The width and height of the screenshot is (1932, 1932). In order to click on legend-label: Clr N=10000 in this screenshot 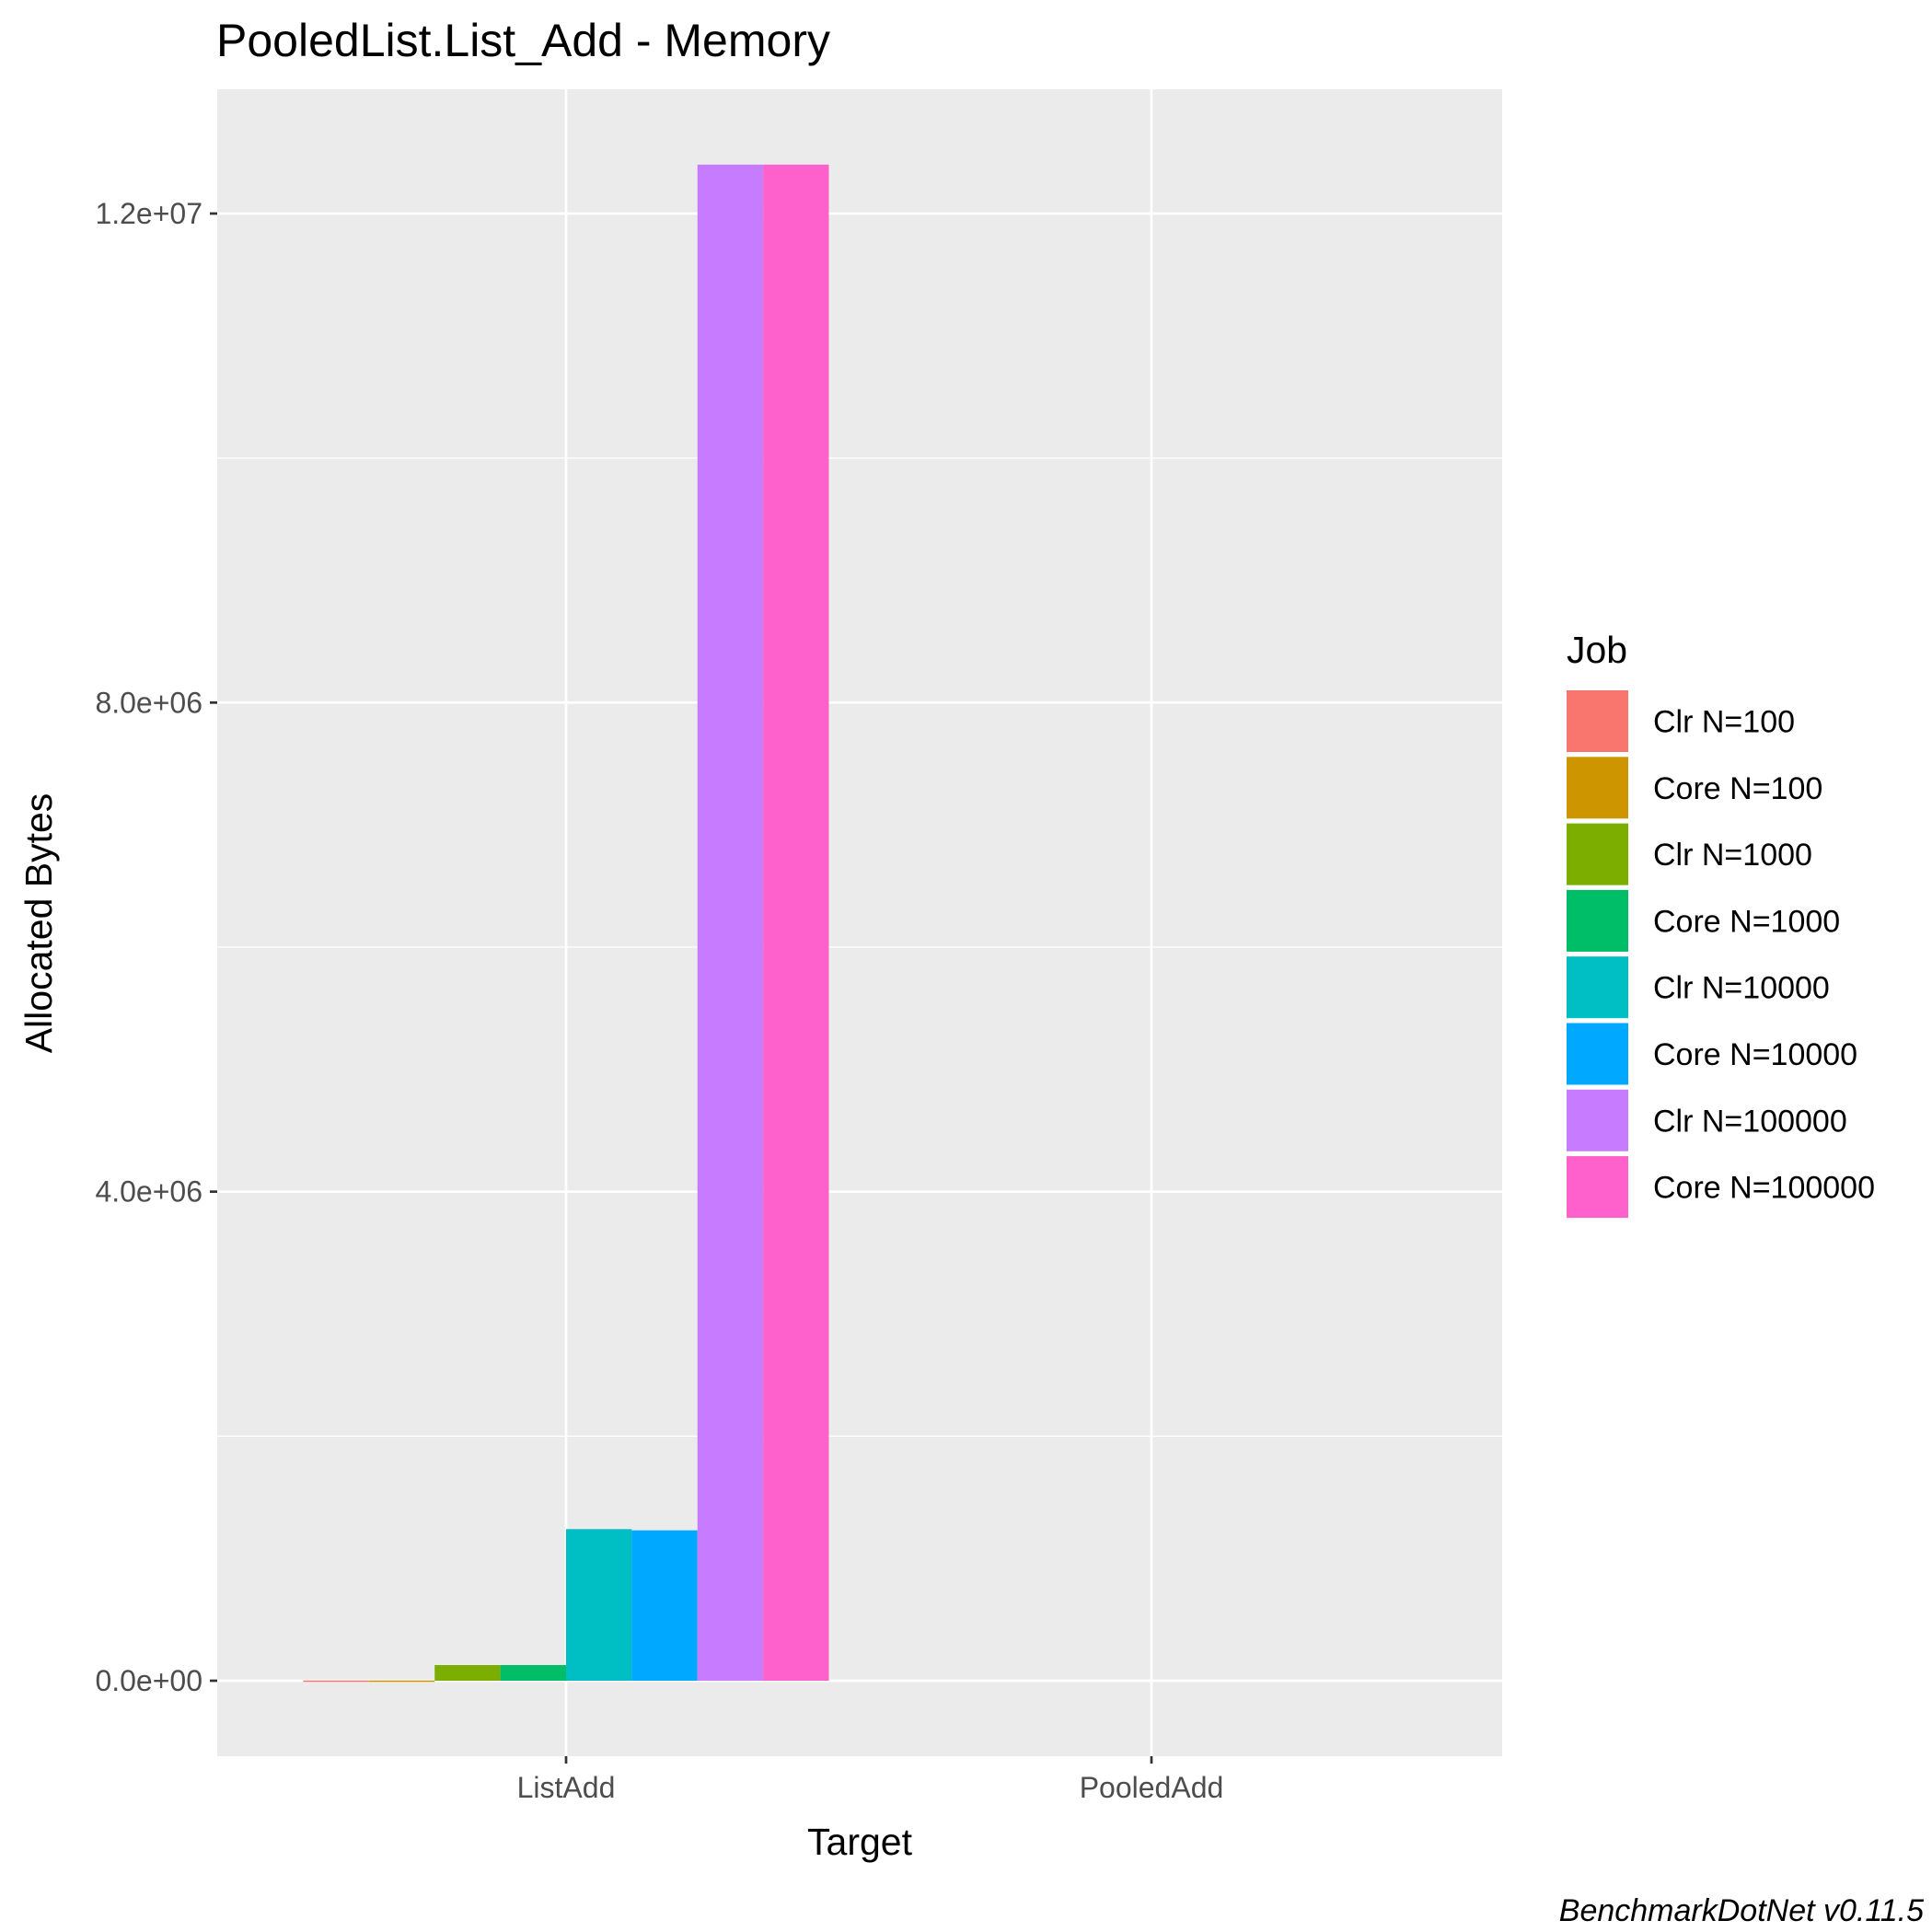, I will do `click(1742, 989)`.